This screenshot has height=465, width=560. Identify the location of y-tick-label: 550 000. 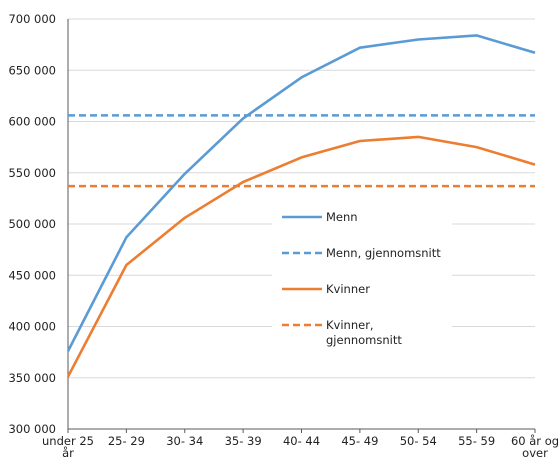
(32, 173).